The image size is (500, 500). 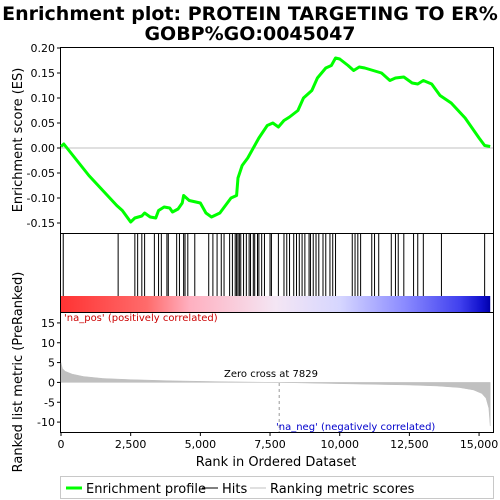 I want to click on x-tick-label: 7,500, so click(x=270, y=444).